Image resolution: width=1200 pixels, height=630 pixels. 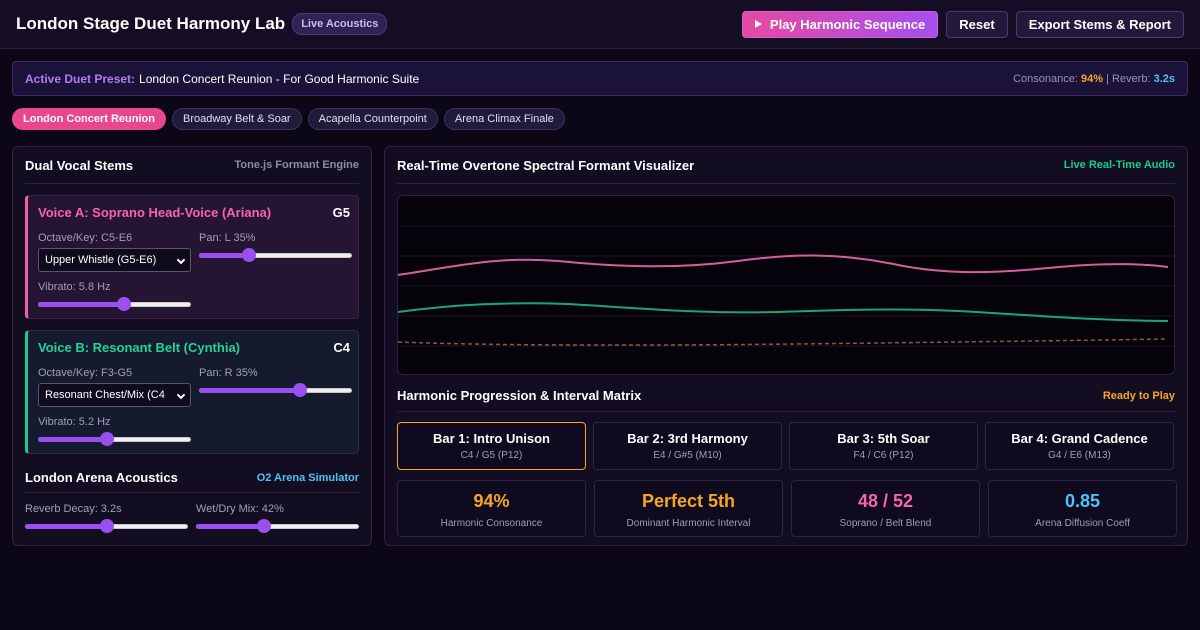 I want to click on bar-4-interval: G4 / E6 (M13), so click(x=1079, y=455).